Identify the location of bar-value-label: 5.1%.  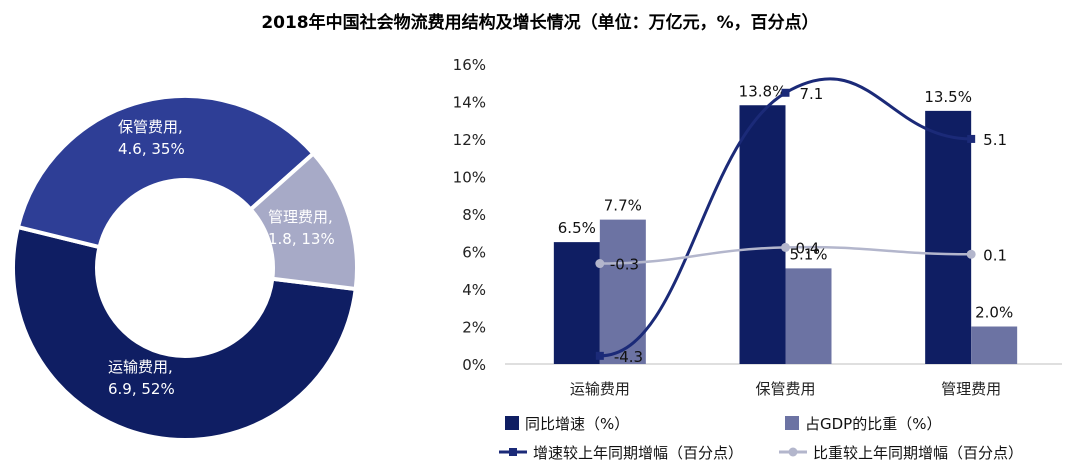
(808, 254).